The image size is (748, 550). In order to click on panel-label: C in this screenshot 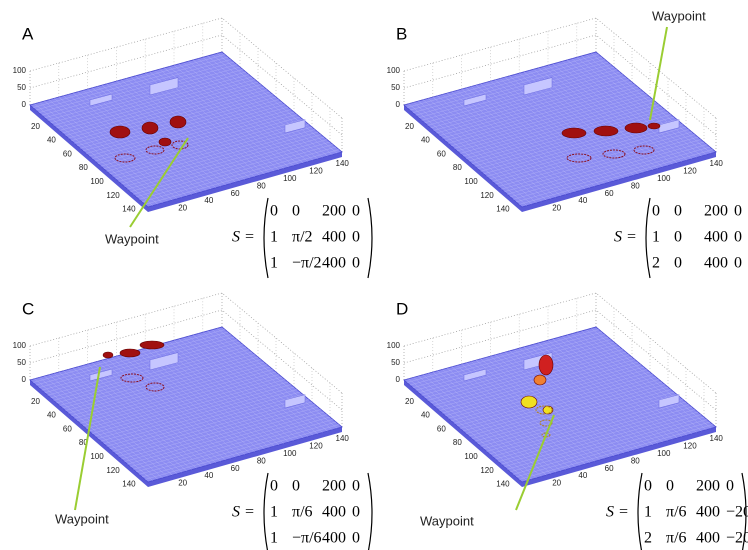, I will do `click(28, 308)`.